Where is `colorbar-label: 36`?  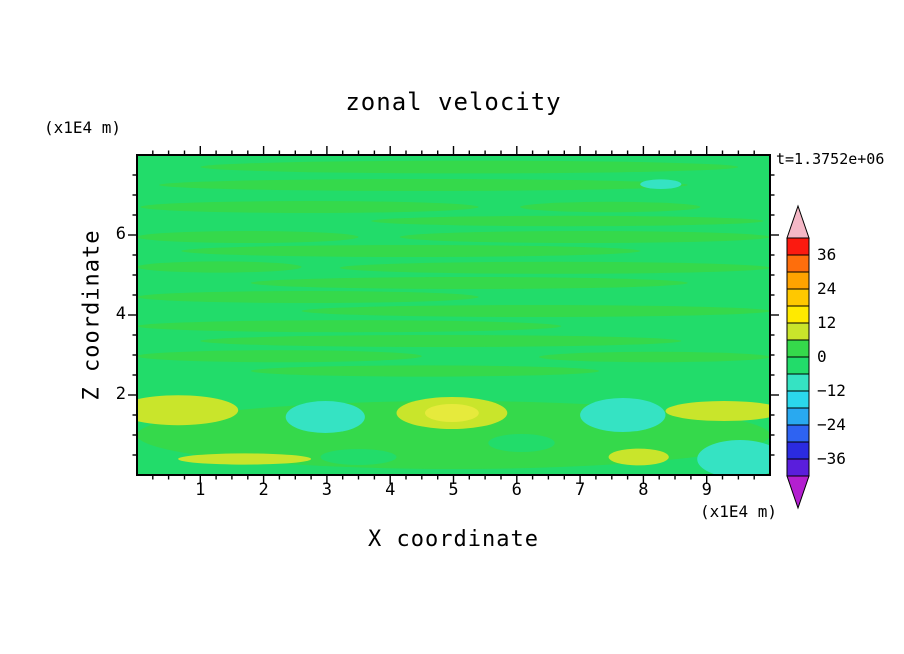 colorbar-label: 36 is located at coordinates (827, 254).